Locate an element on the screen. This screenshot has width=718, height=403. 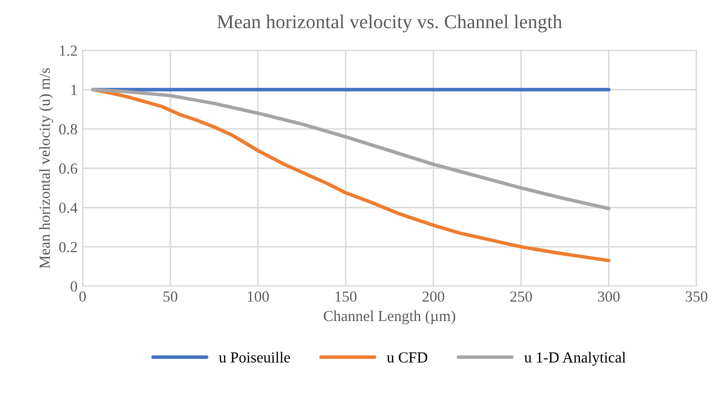
y-tick-label: 0.4 is located at coordinates (68, 208).